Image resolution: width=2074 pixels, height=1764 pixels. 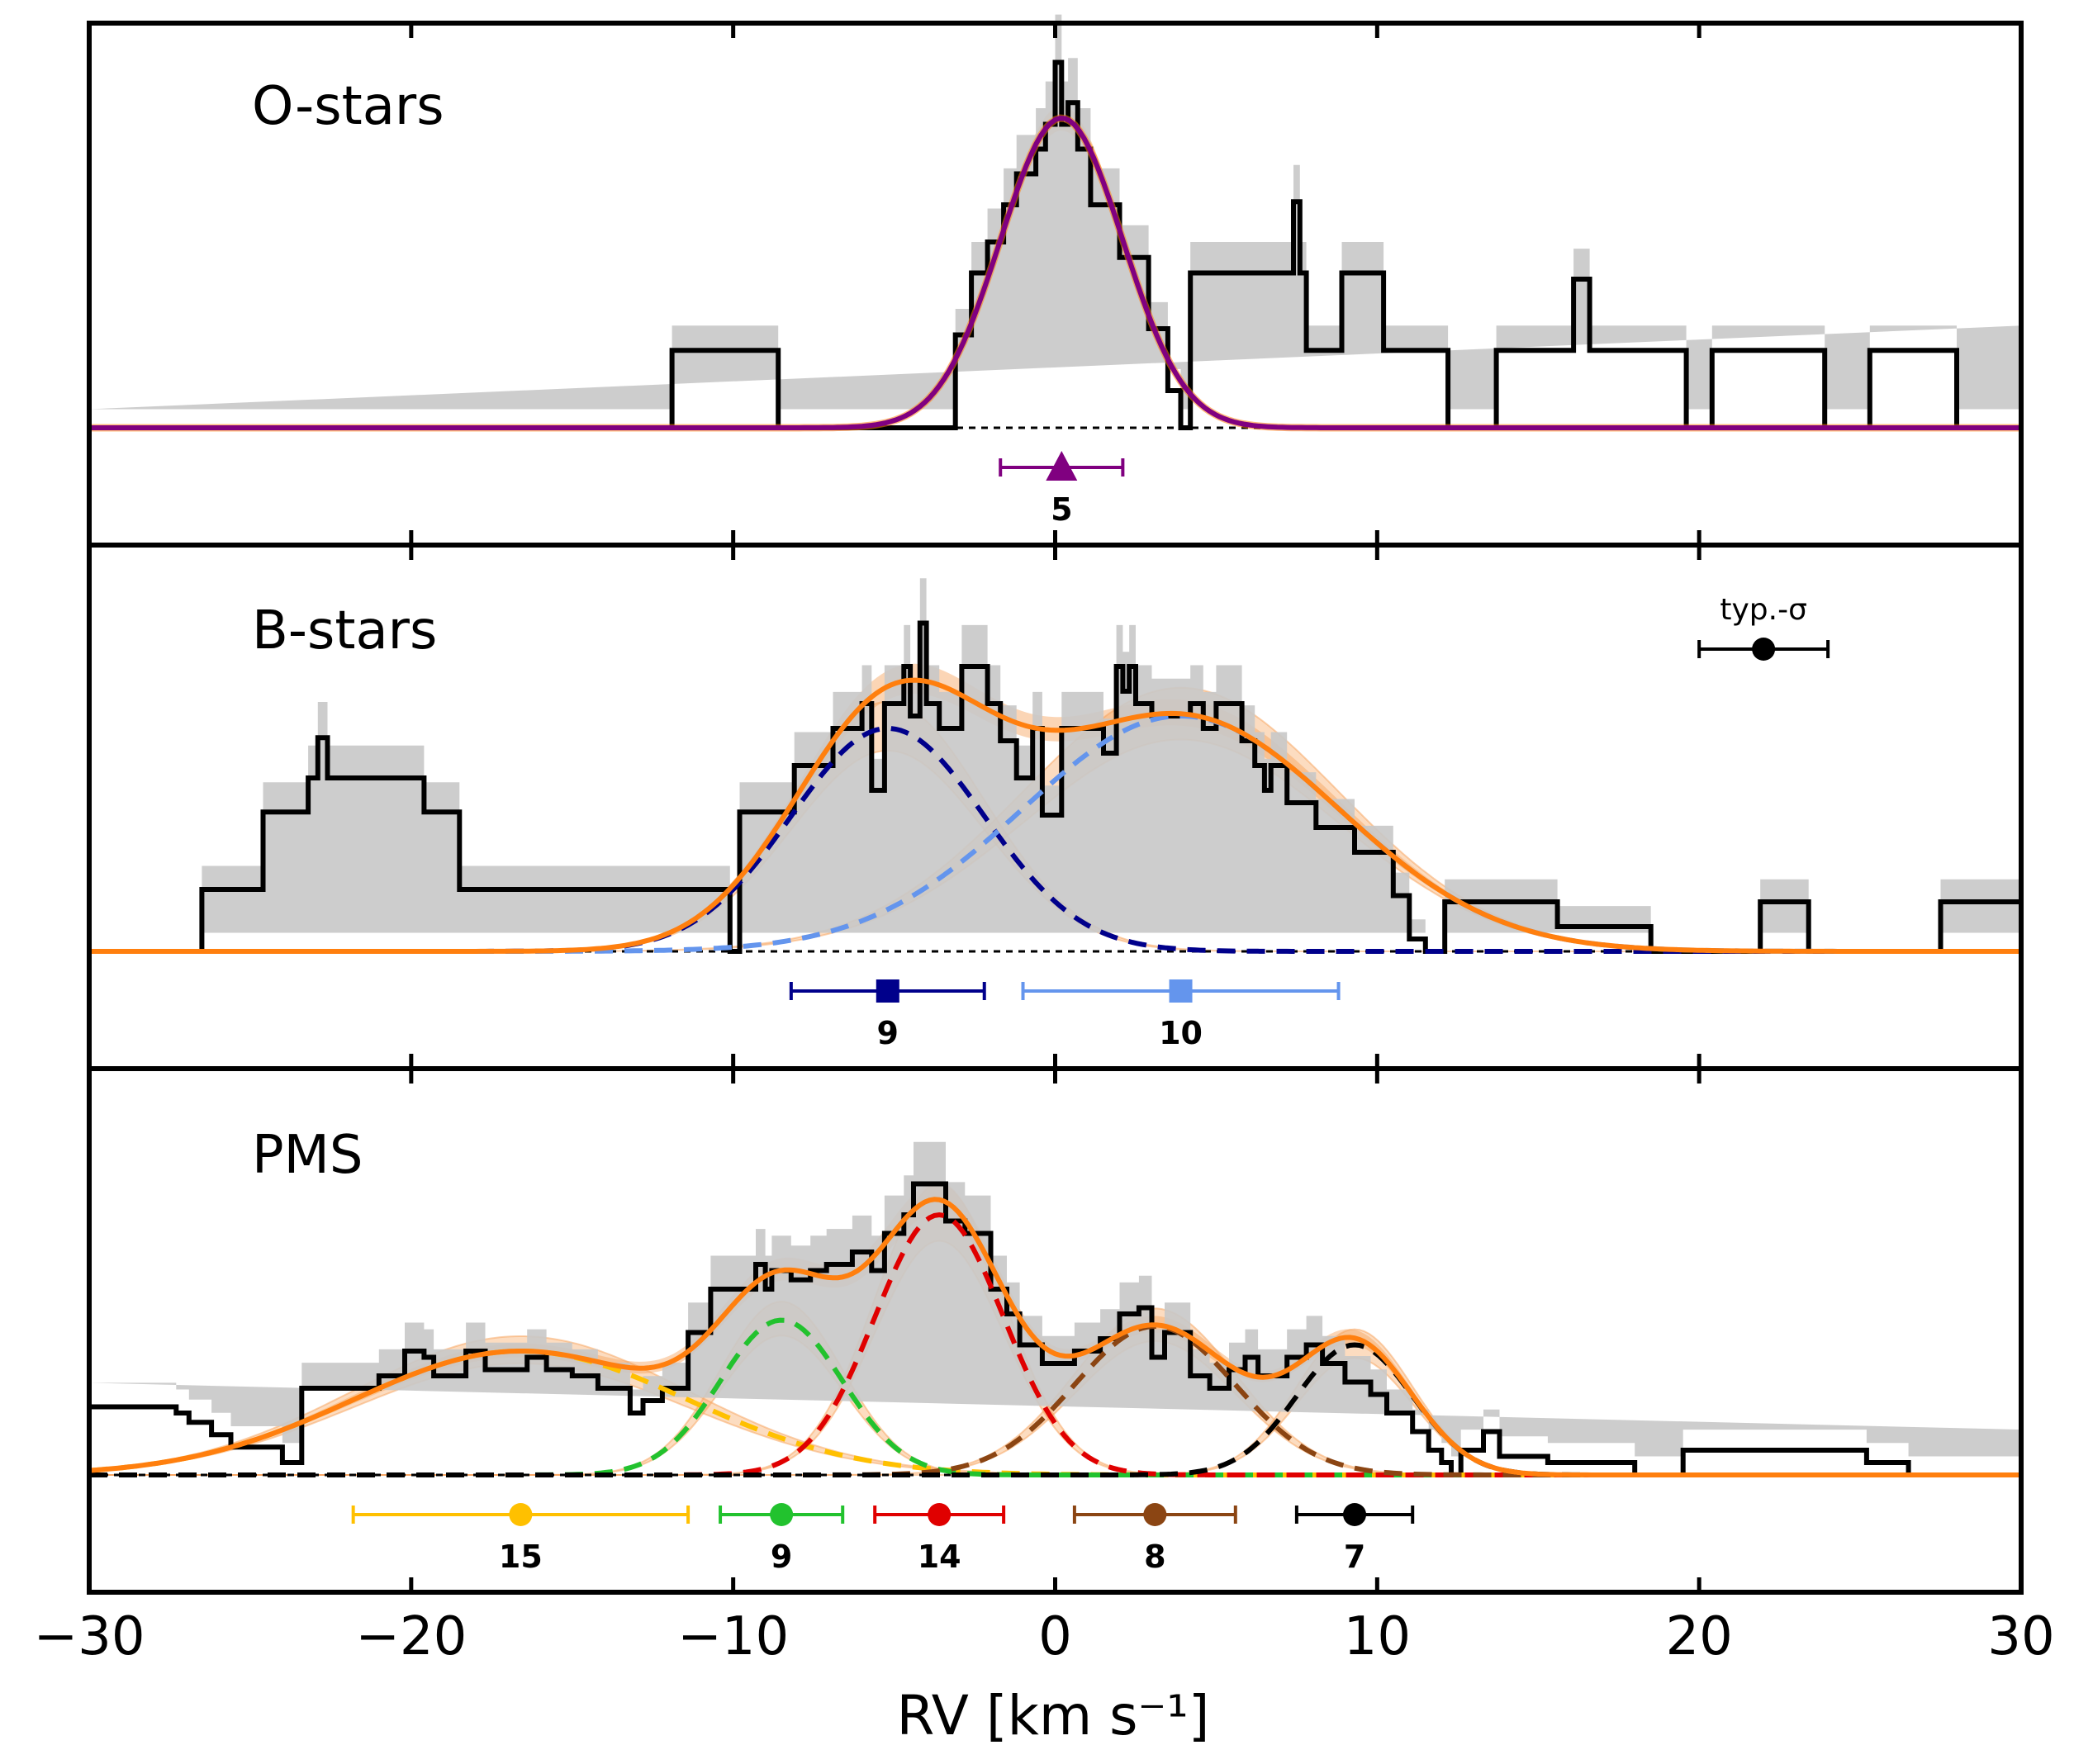 I want to click on x-axis-title: RV [km s⁻¹], so click(x=1052, y=1715).